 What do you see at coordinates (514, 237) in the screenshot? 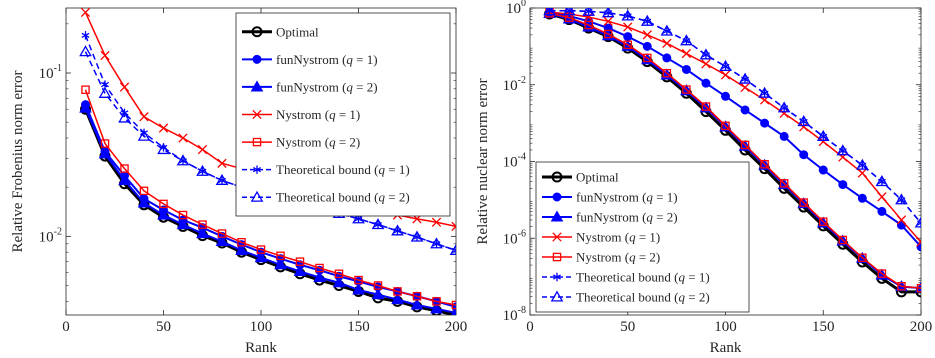
I see `y-tick-label: 10⁻⁶` at bounding box center [514, 237].